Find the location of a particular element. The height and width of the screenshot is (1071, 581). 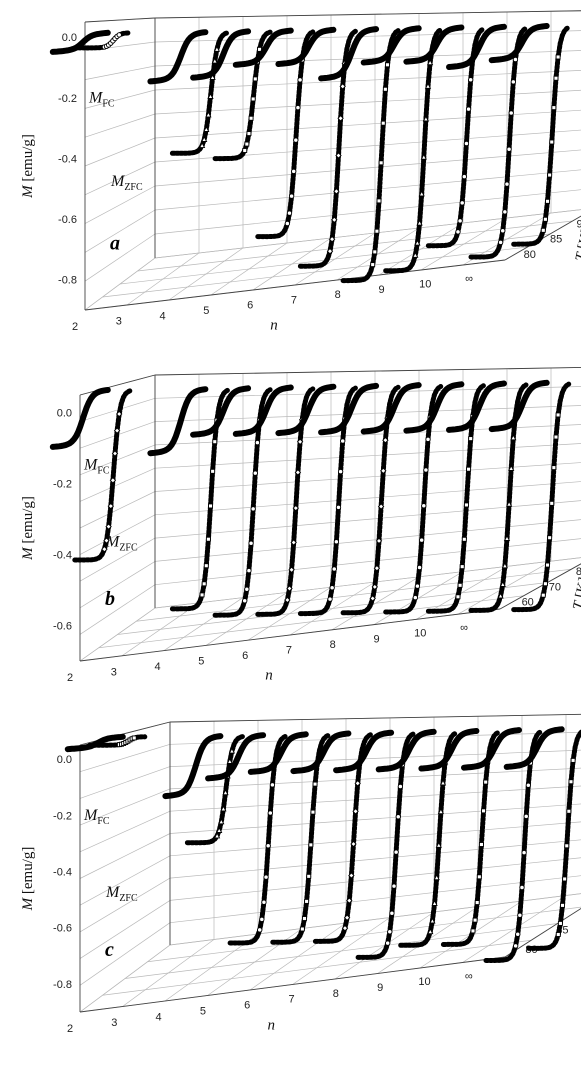

label-m-fc: MFC is located at coordinates (96, 817).